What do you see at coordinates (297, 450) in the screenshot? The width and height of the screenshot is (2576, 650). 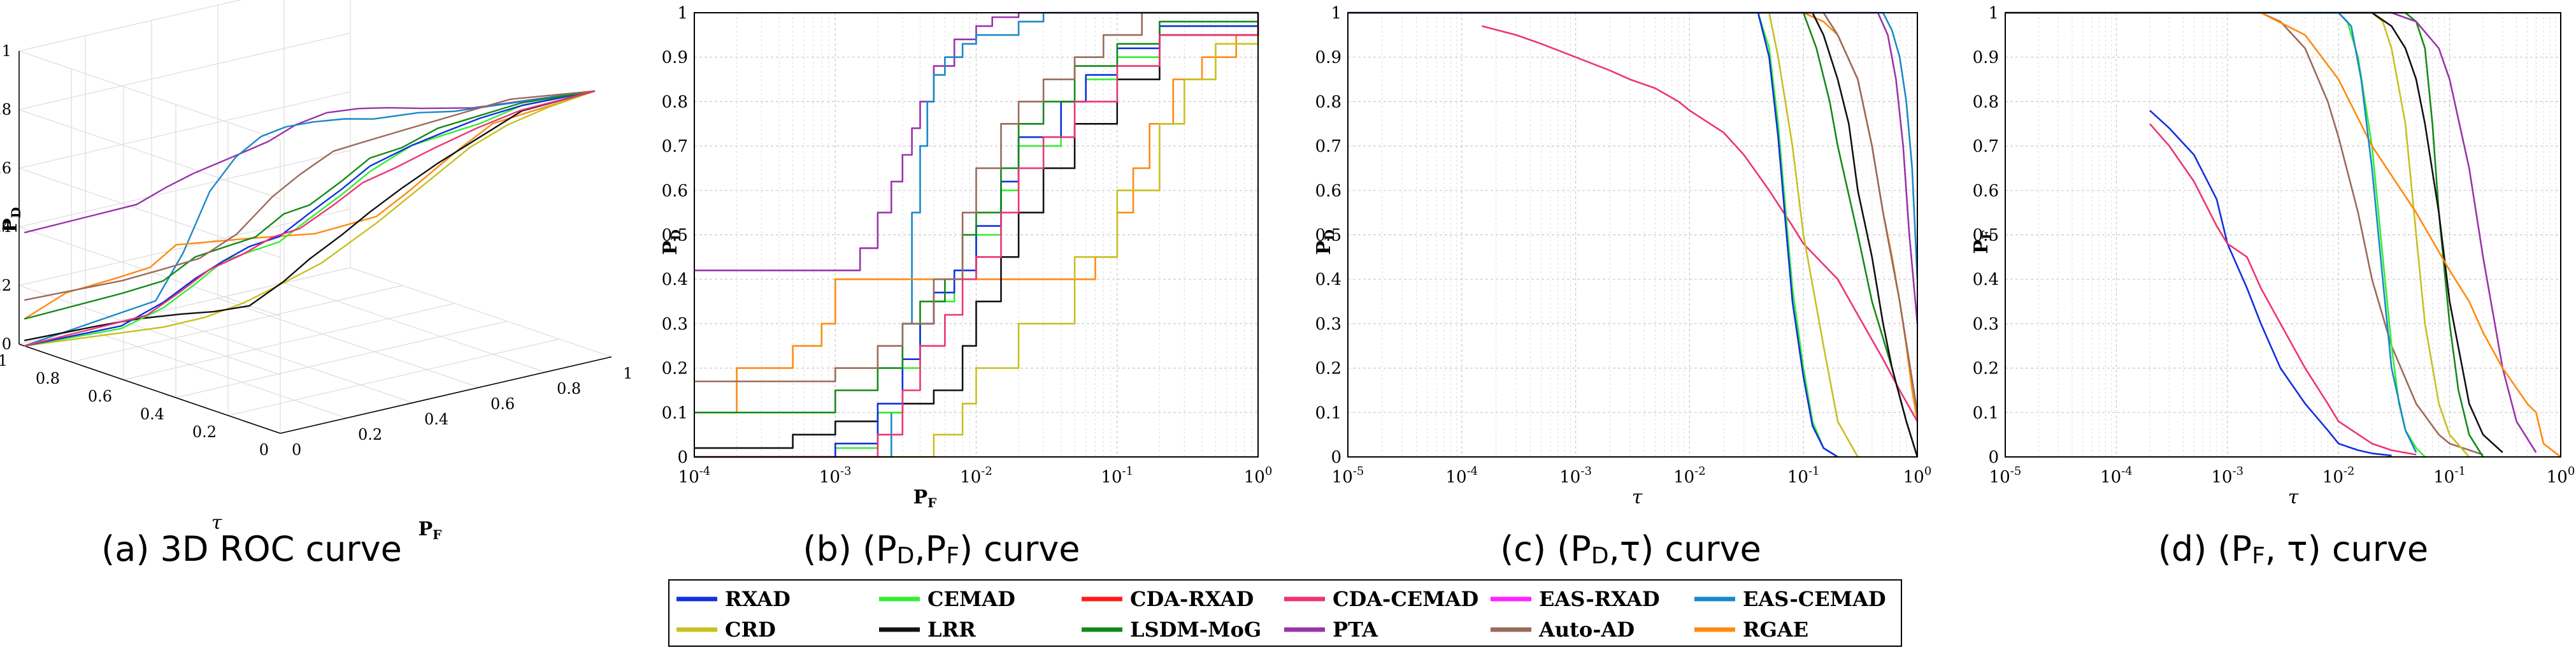 I see `x-tick-label: 0` at bounding box center [297, 450].